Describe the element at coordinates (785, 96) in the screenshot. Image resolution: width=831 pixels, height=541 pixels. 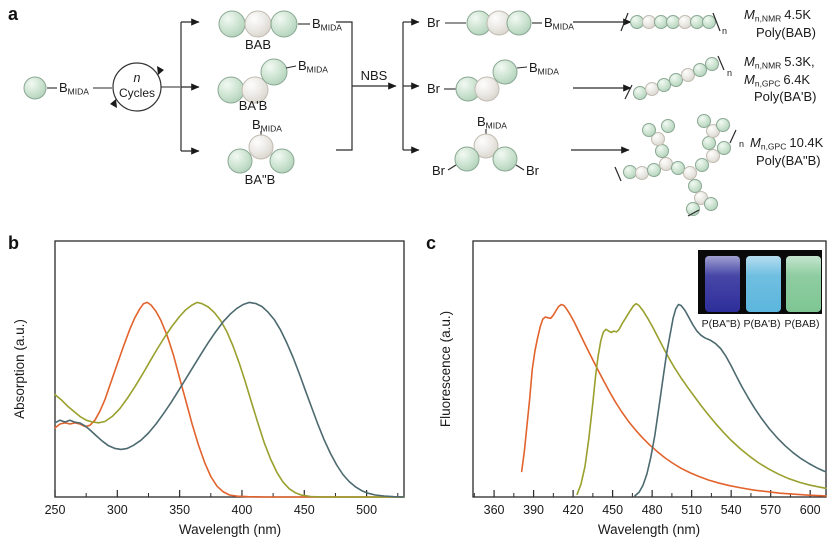
I see `product-name: Poly(BA'B)` at that location.